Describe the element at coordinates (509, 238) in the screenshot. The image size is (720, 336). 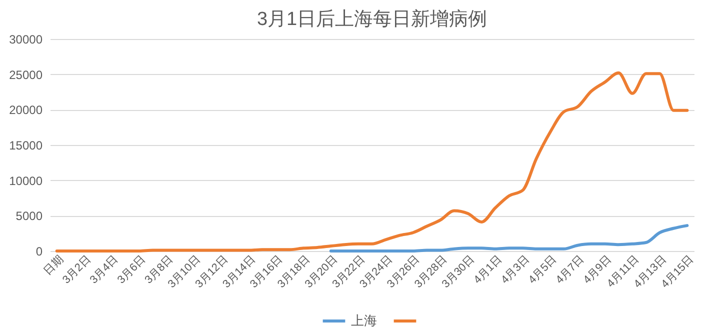
I see `line-series` at that location.